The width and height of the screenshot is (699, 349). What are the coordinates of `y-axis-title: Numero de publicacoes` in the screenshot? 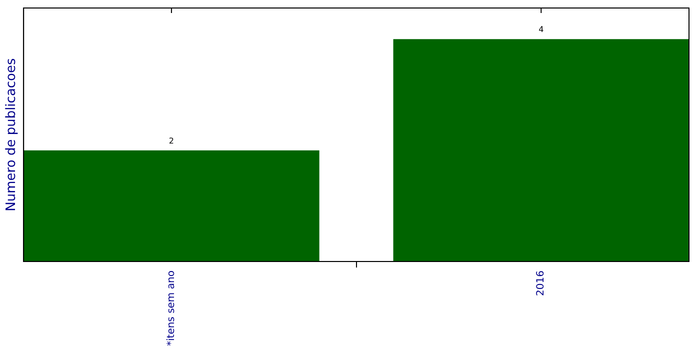 It's located at (12, 135).